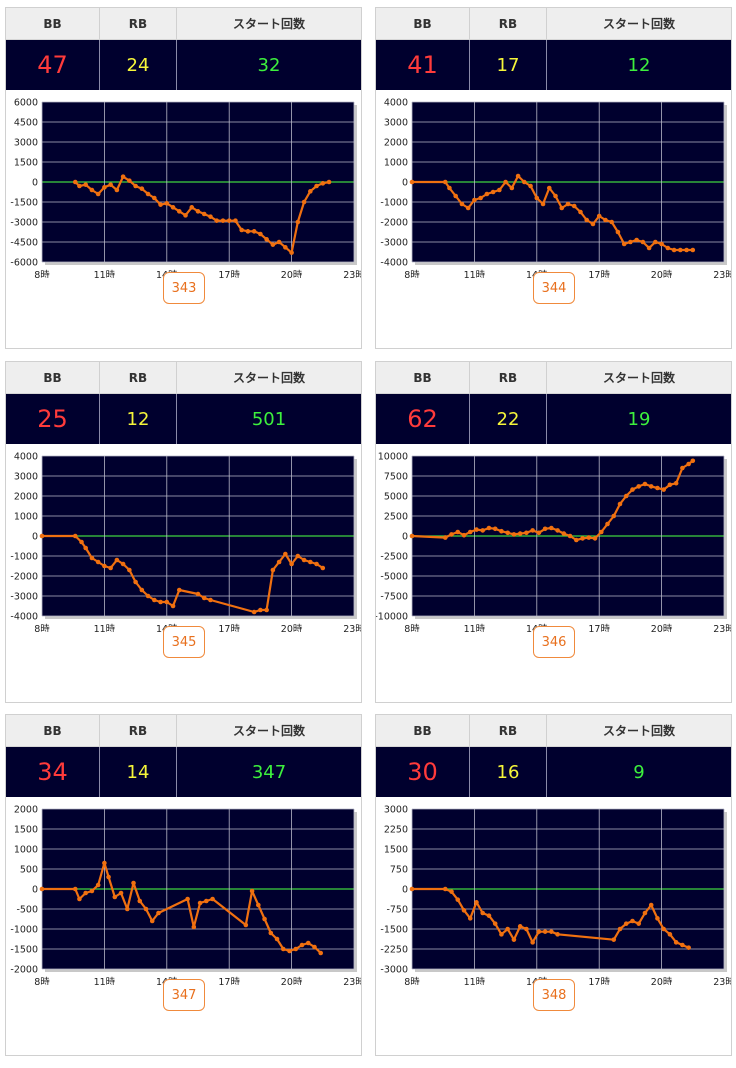  I want to click on y-tick-label: 5000, so click(396, 497).